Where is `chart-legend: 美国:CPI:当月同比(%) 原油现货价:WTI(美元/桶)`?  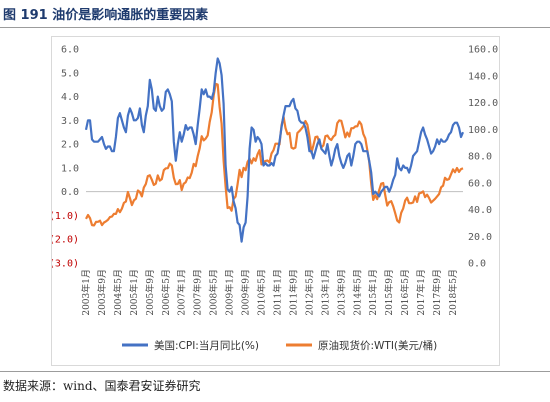
chart-legend: 美国:CPI:当月同比(%) 原油现货价:WTI(美元/桶) is located at coordinates (279, 345).